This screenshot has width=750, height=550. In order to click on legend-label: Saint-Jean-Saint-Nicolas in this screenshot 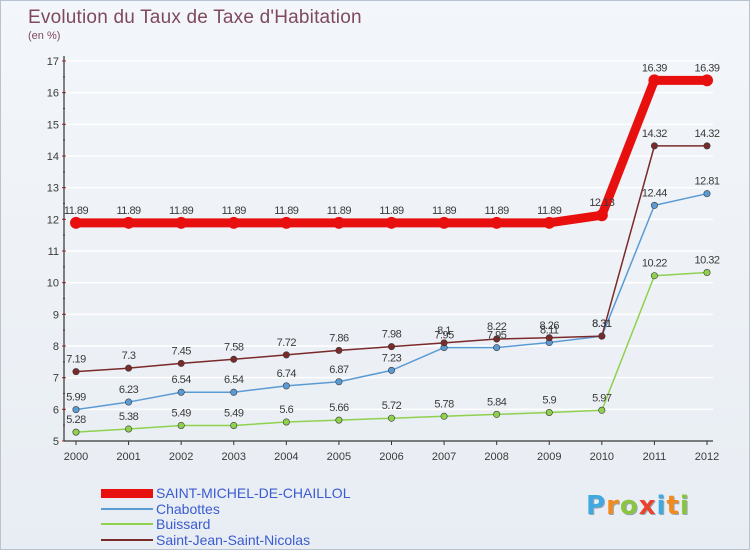, I will do `click(233, 539)`.